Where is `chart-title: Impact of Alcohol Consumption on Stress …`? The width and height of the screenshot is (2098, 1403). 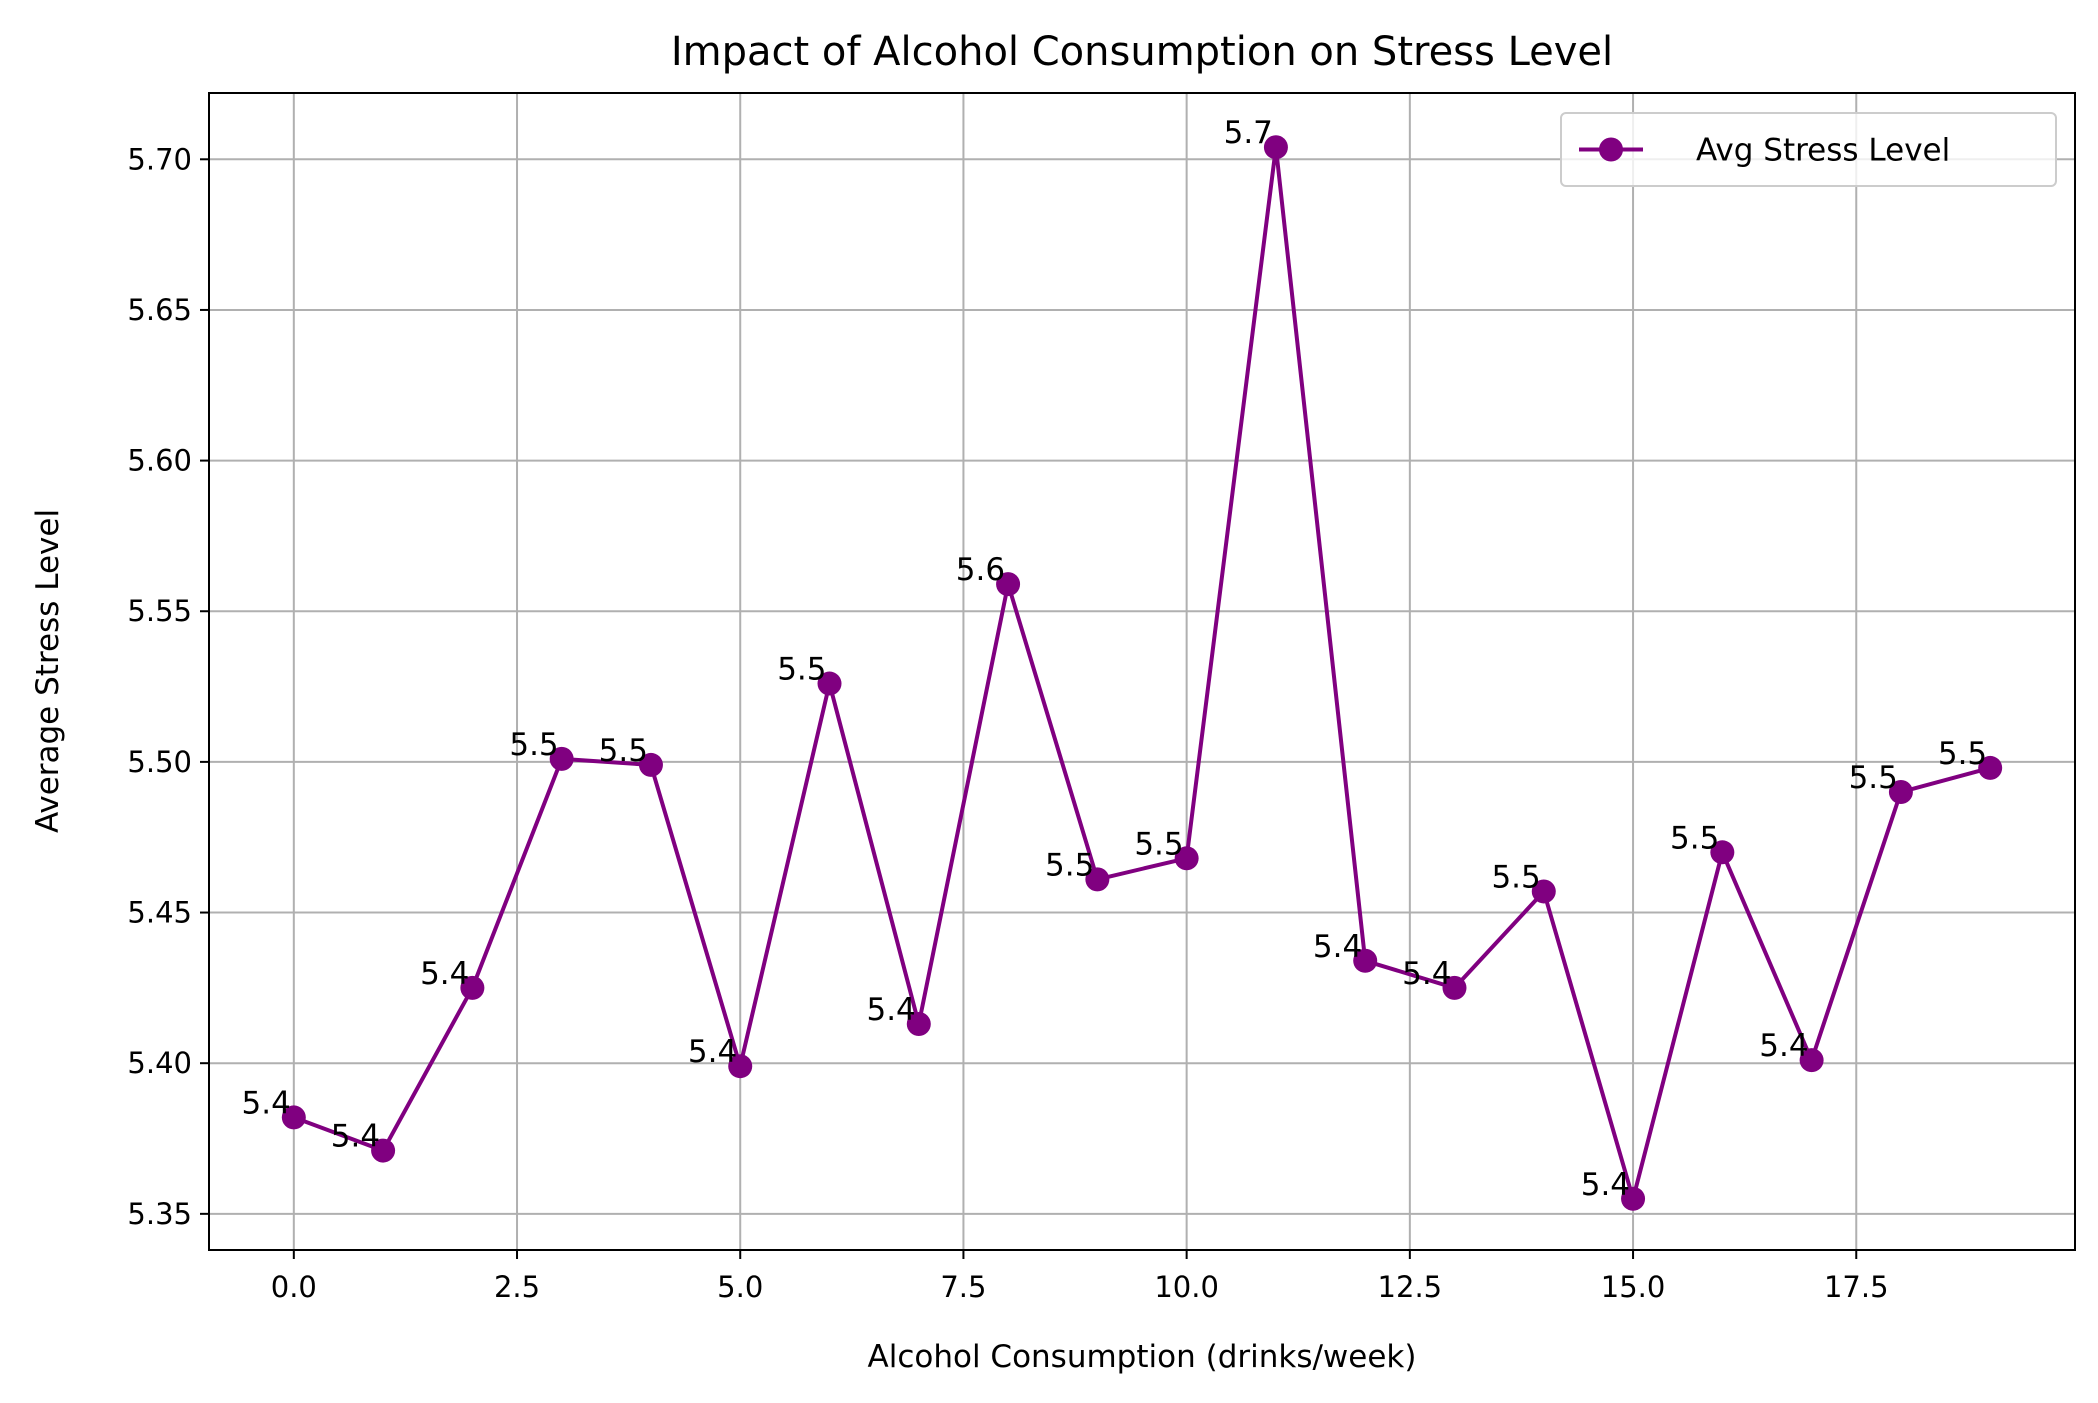 chart-title: Impact of Alcohol Consumption on Stress … is located at coordinates (1142, 52).